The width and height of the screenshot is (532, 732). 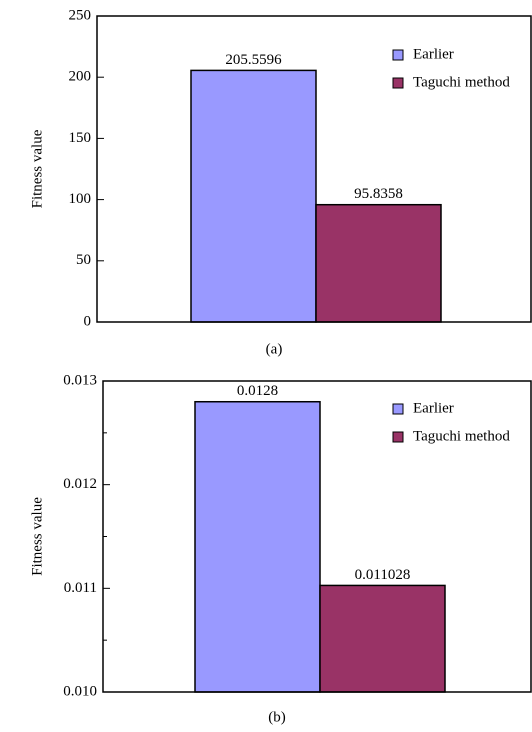 I want to click on value-label: 95.8358, so click(x=378, y=194).